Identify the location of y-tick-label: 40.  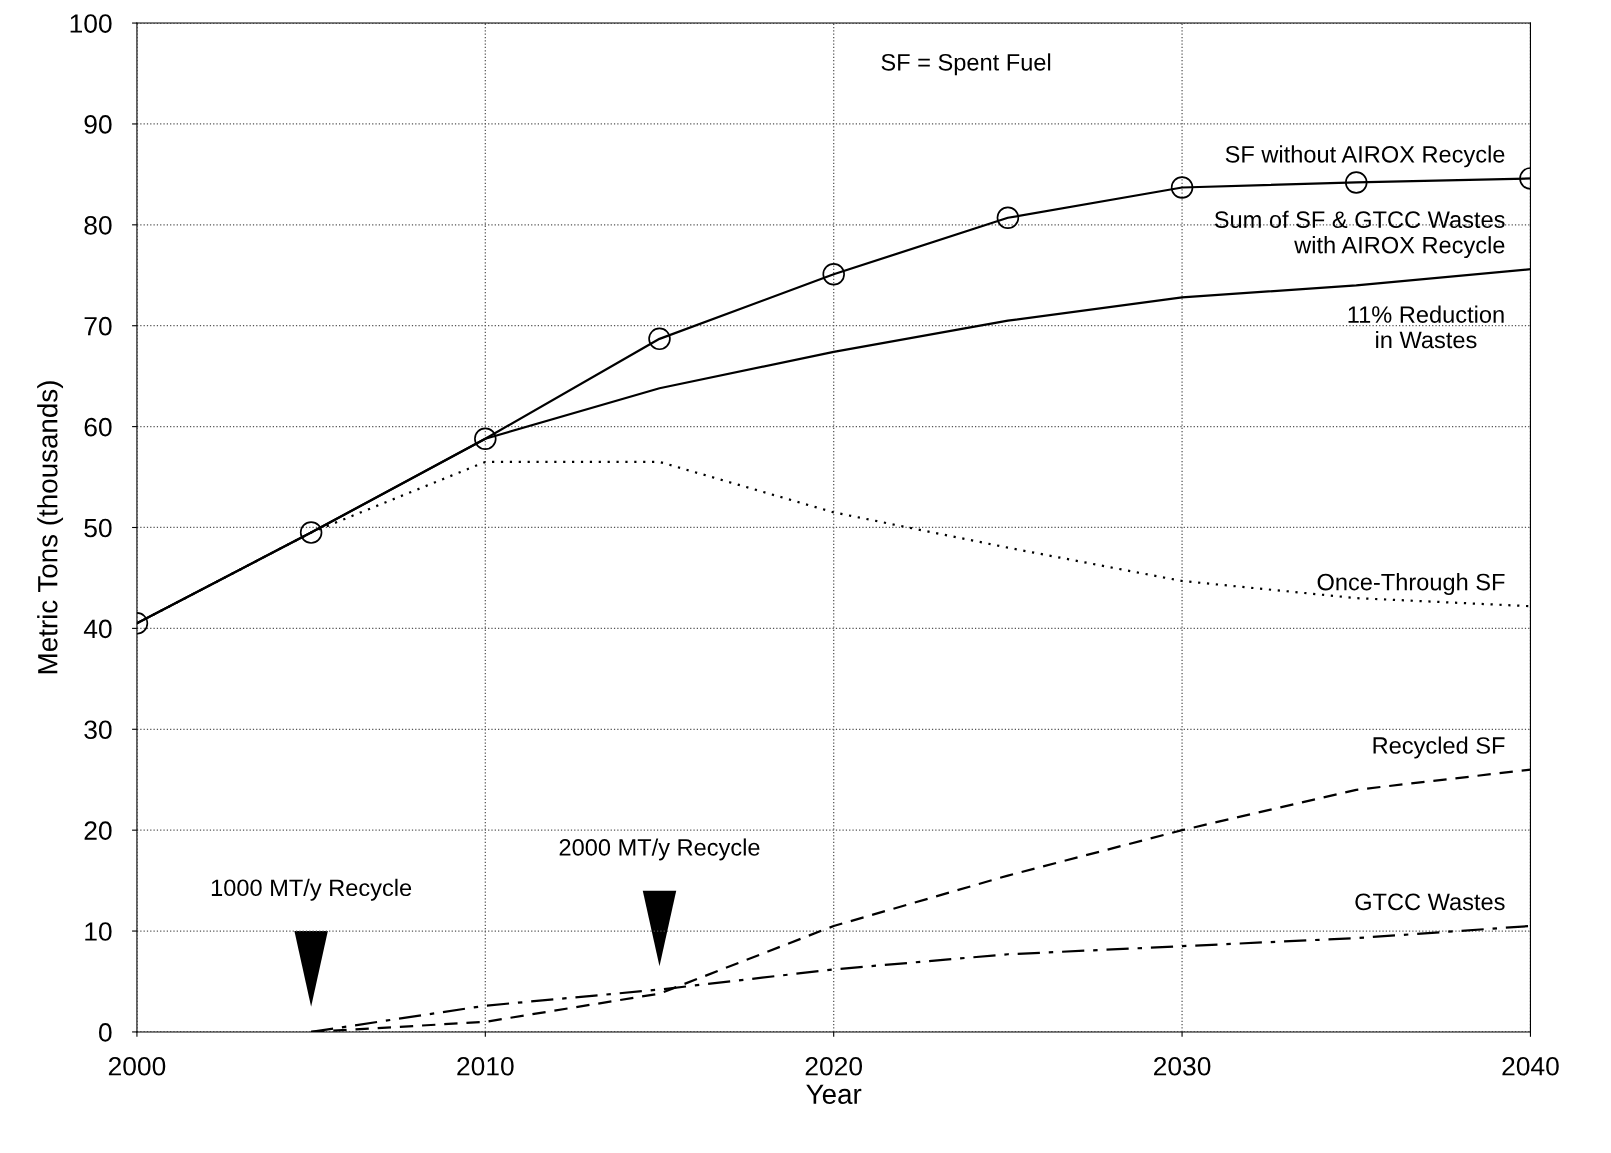
(97, 629).